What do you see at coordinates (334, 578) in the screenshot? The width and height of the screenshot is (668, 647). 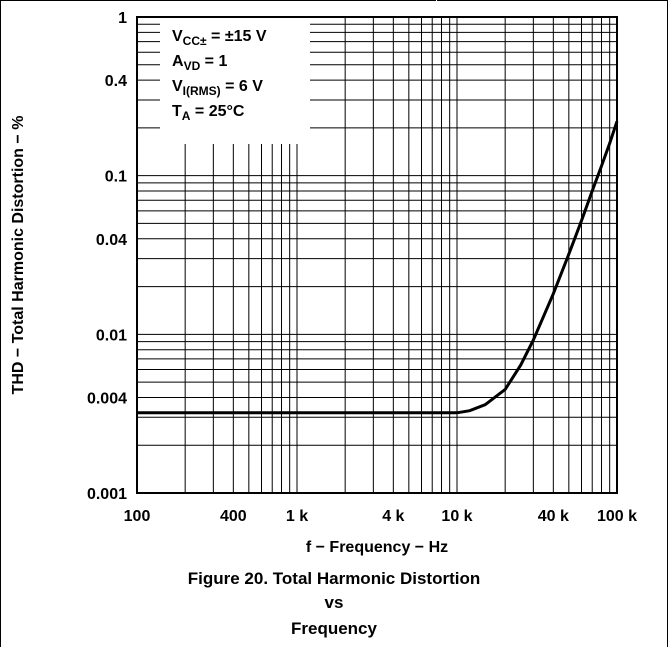 I see `figure-caption-line1: Figure 20. Total Harmonic Distortion` at bounding box center [334, 578].